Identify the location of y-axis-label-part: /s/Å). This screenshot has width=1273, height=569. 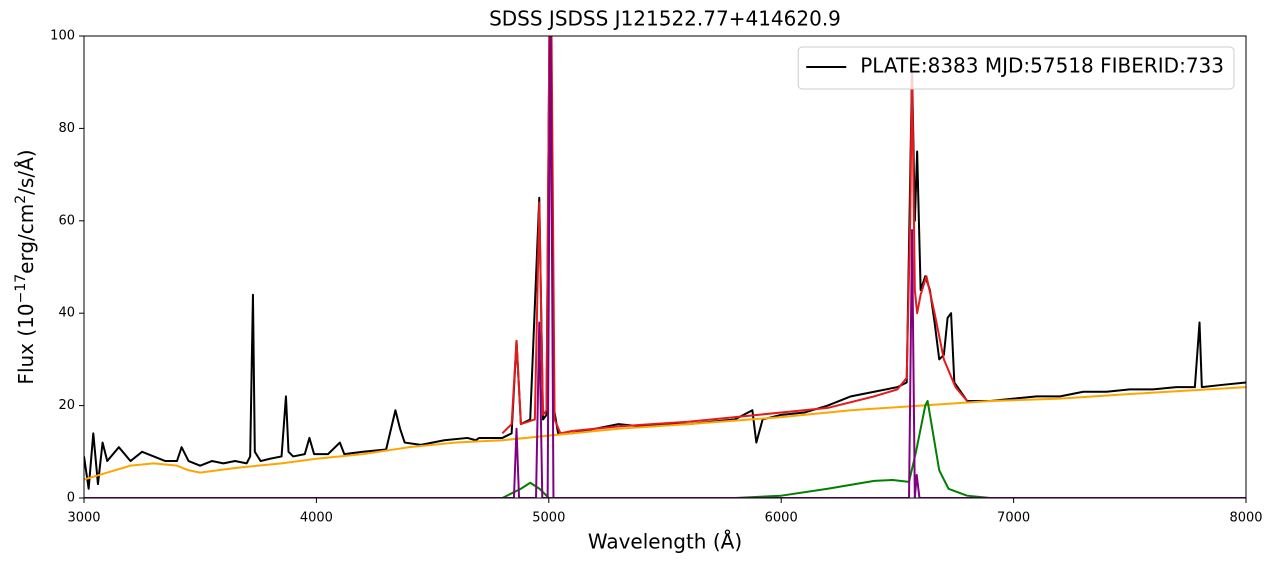
(26, 171).